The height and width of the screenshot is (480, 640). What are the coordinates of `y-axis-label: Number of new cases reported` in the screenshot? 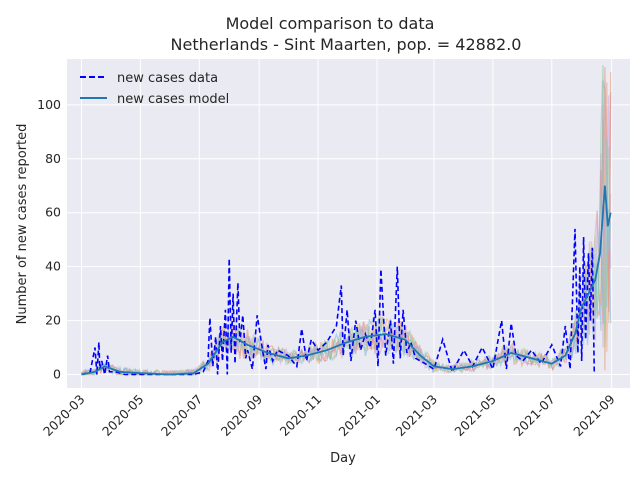 It's located at (22, 224).